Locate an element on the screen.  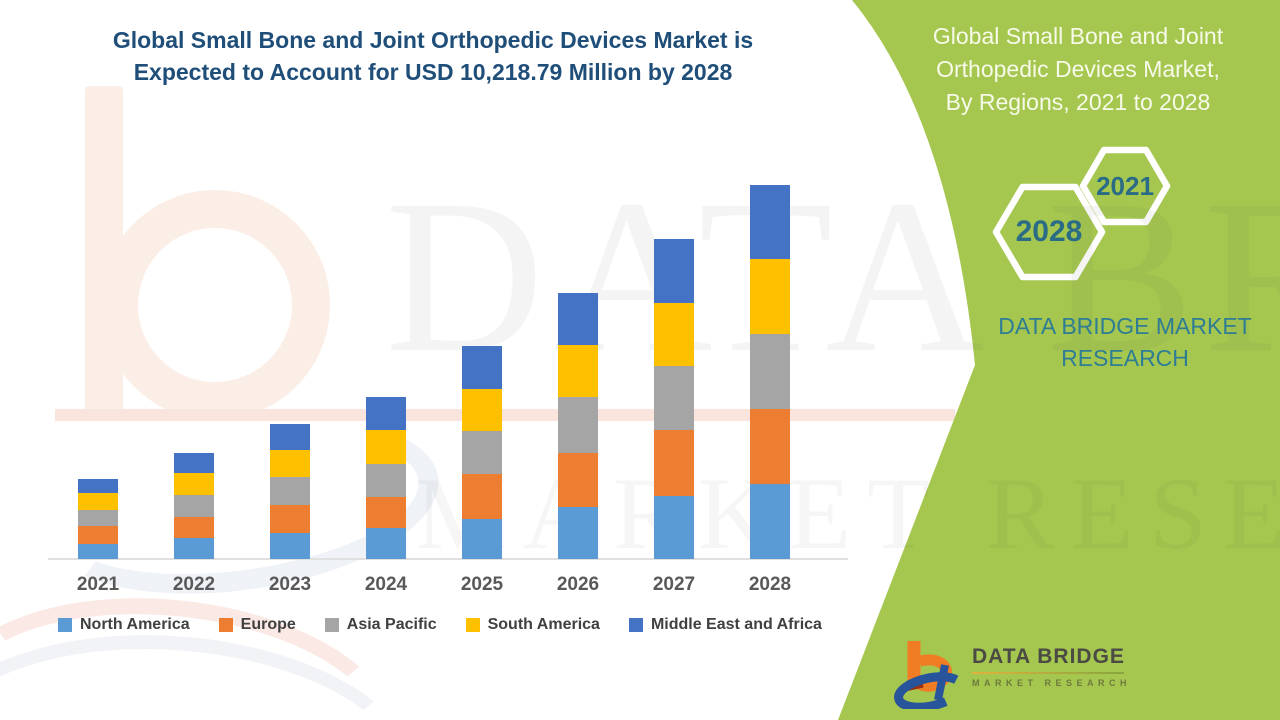
legend-item-south-america: South America is located at coordinates (532, 625).